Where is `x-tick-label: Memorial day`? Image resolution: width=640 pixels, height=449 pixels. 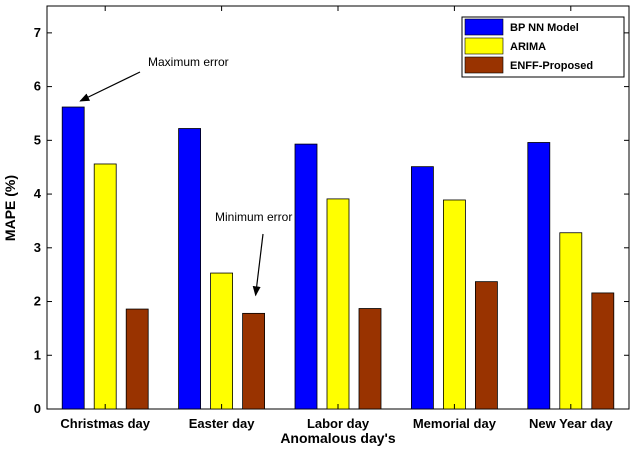
x-tick-label: Memorial day is located at coordinates (455, 423).